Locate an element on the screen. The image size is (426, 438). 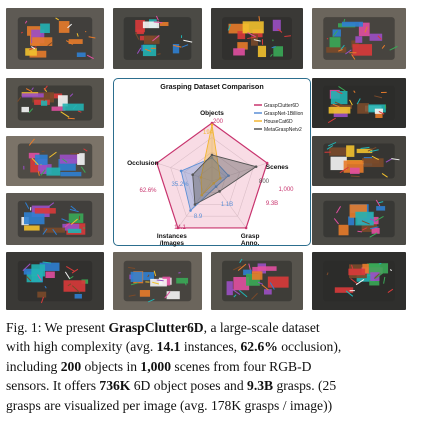
axis-label: Scenes is located at coordinates (277, 167).